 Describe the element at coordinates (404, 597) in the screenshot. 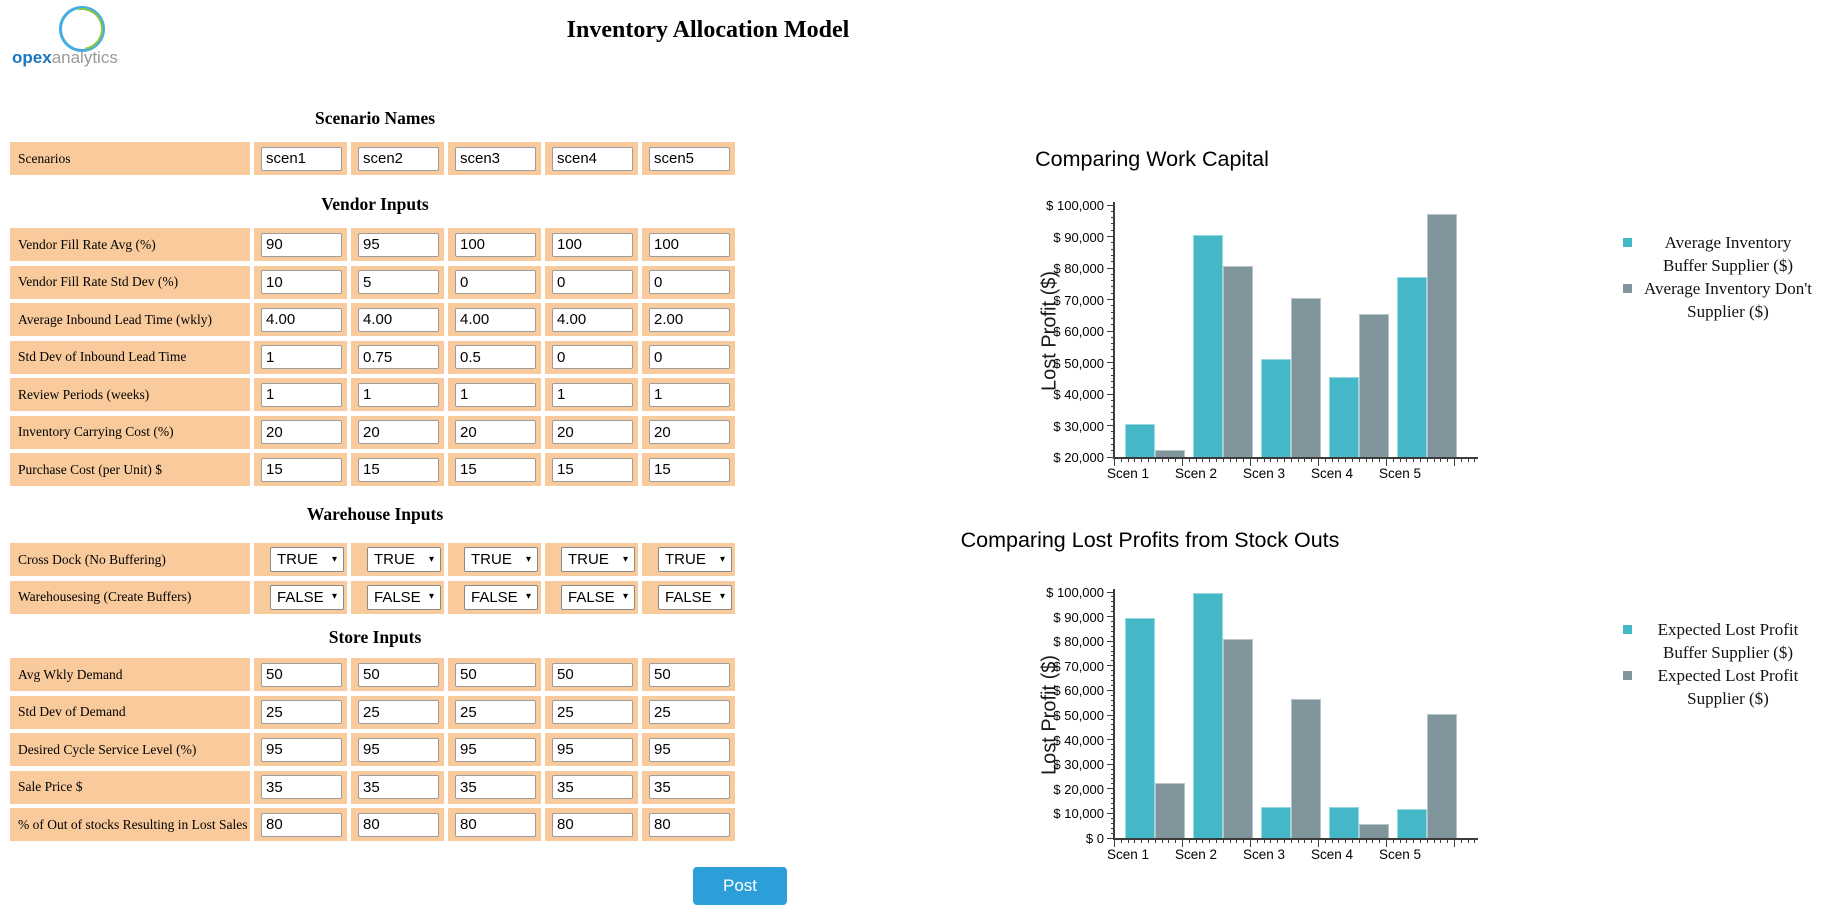

I see `warehousesing-create-buffers-scen2-select: FALSE ▾` at that location.